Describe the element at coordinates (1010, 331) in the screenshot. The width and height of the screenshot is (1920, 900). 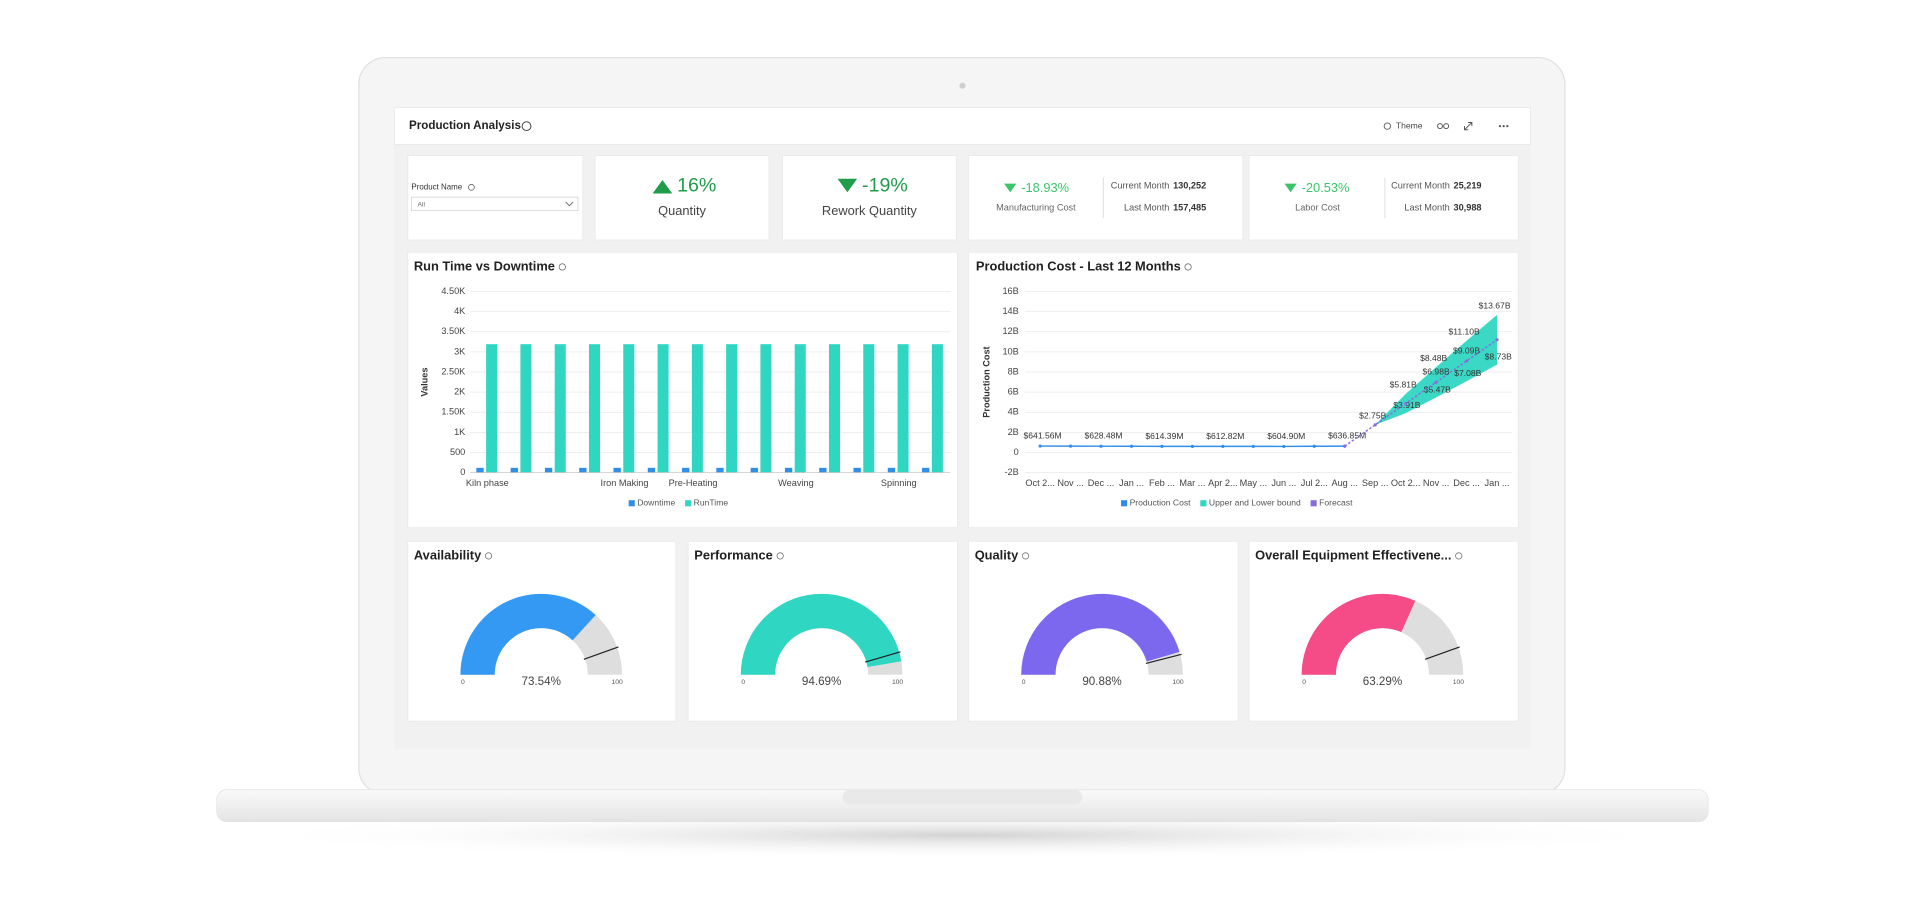
I see `y-tick-label: 12B` at that location.